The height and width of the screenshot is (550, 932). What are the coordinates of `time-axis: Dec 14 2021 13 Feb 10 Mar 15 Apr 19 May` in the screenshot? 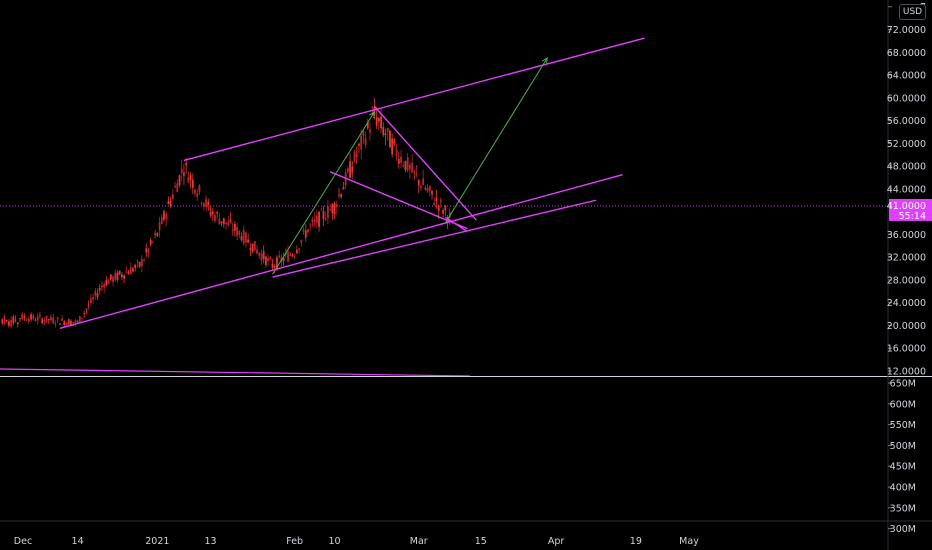 It's located at (466, 533).